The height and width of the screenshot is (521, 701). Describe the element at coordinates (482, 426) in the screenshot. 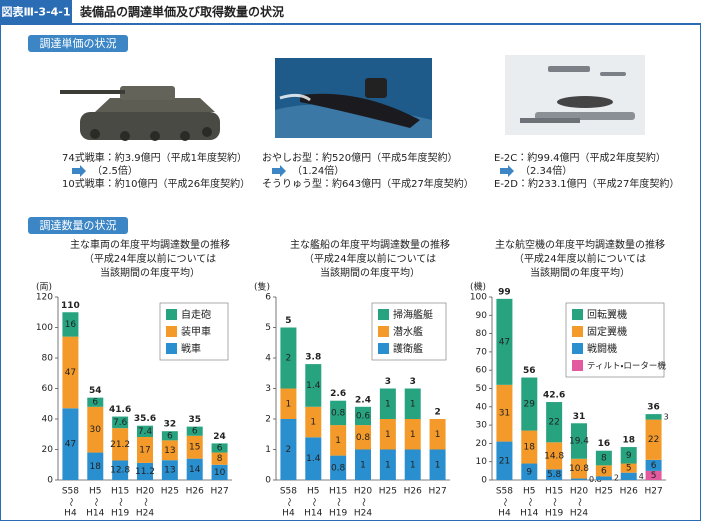

I see `y-tick-label: 30` at that location.